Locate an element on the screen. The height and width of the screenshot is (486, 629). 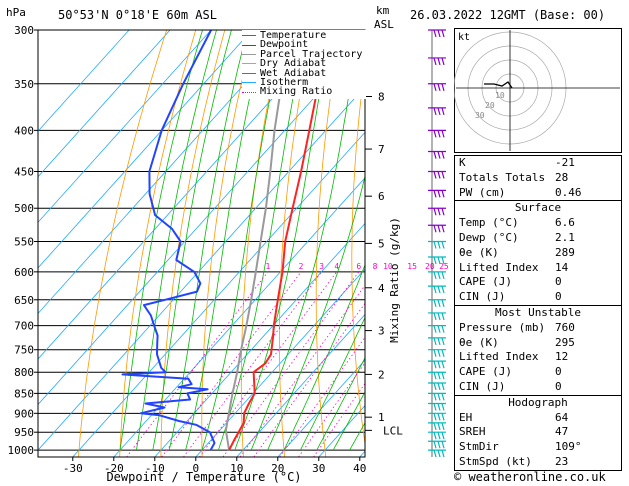
hodograph-ring-label: 20 is located at coordinates (490, 105).